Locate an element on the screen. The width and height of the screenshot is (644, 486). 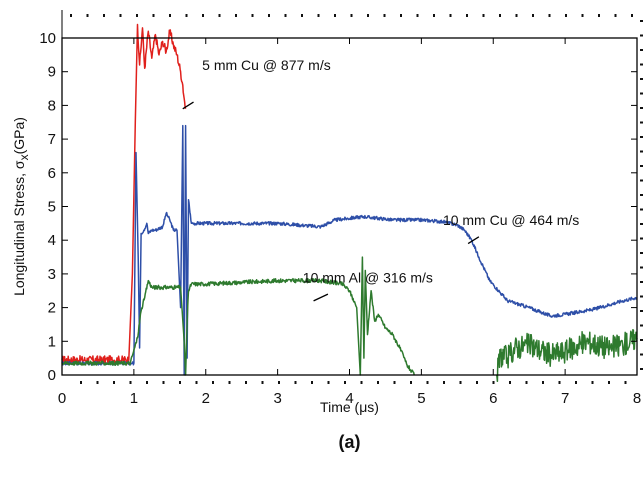
y-tick-label: 1 is located at coordinates (52, 341).